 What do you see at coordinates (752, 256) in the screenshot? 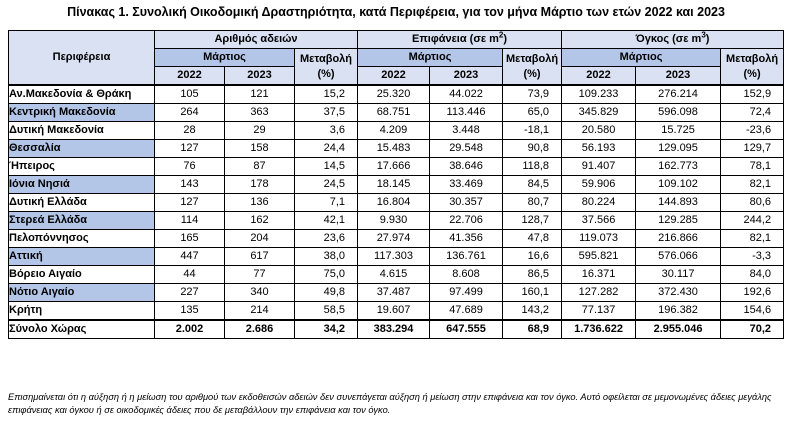
I see `cell-vch: -3,3` at bounding box center [752, 256].